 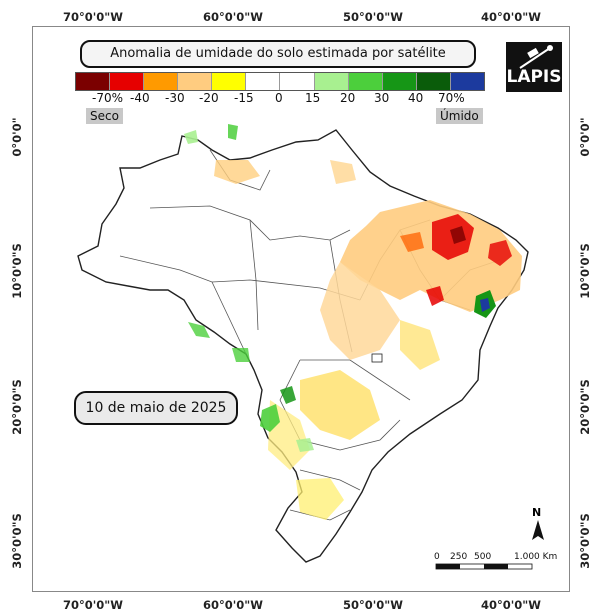 I want to click on lon-label-70w-bottom: 70°0'0"W, so click(x=93, y=605).